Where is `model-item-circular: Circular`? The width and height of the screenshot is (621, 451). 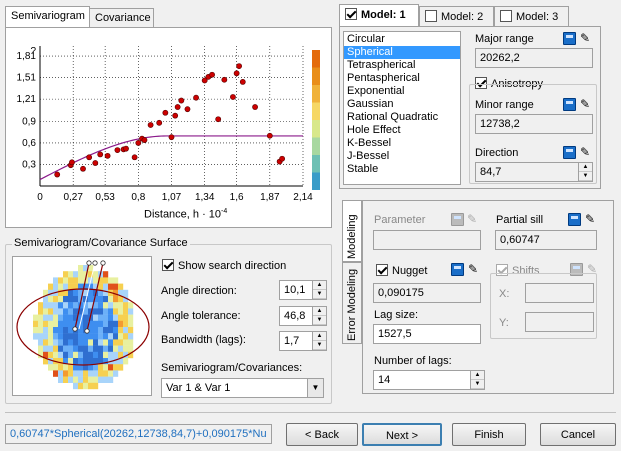 model-item-circular: Circular is located at coordinates (366, 39).